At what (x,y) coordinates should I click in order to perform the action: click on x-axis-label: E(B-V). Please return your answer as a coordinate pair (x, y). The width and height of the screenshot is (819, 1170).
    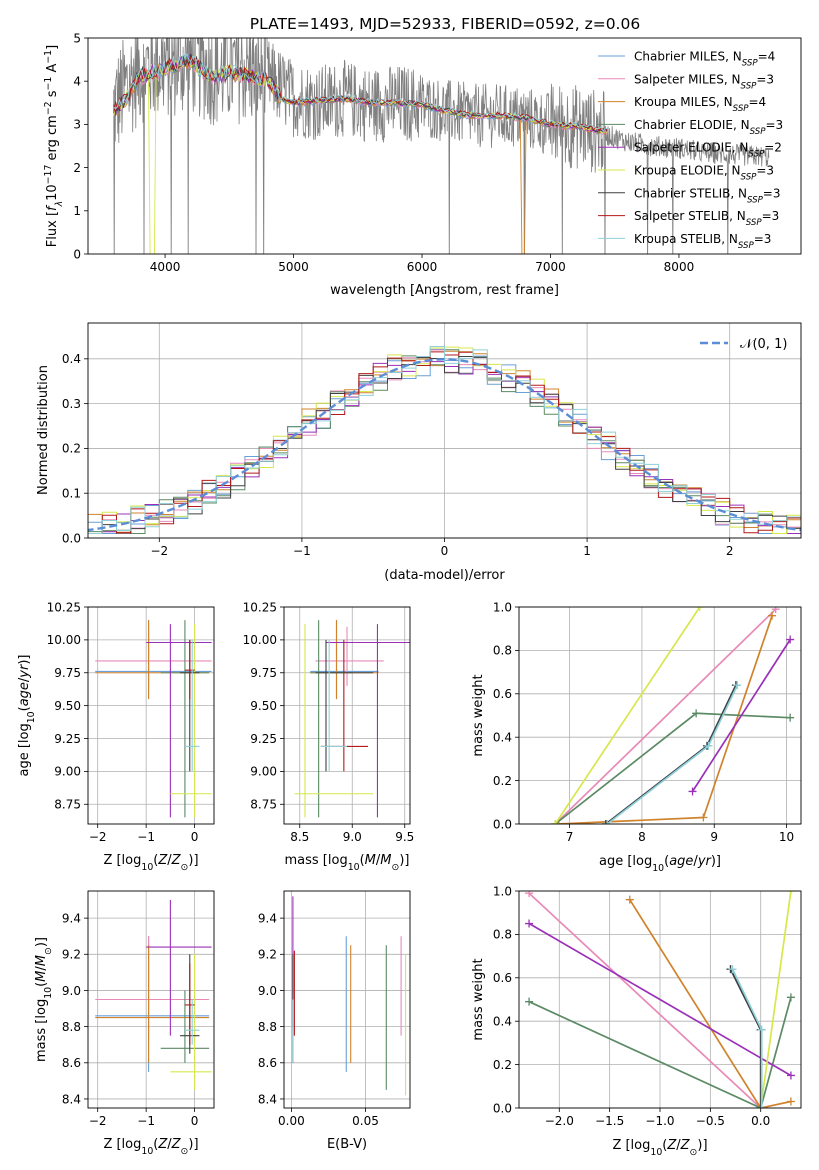
    Looking at the image, I should click on (347, 1144).